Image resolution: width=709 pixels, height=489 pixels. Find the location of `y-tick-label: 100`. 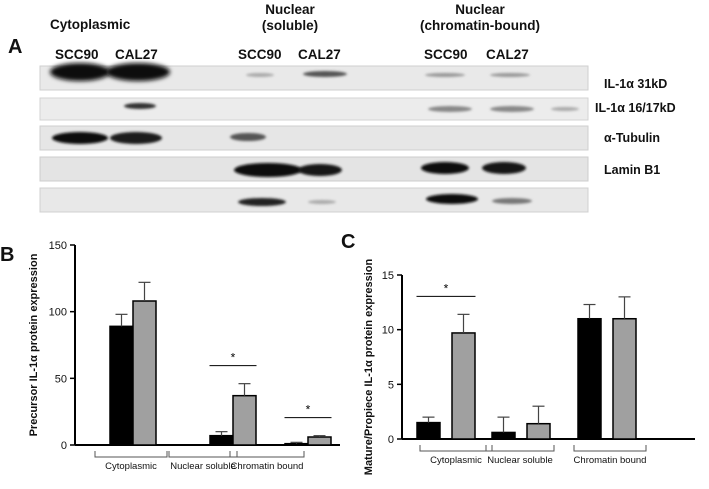

y-tick-label: 100 is located at coordinates (58, 313).